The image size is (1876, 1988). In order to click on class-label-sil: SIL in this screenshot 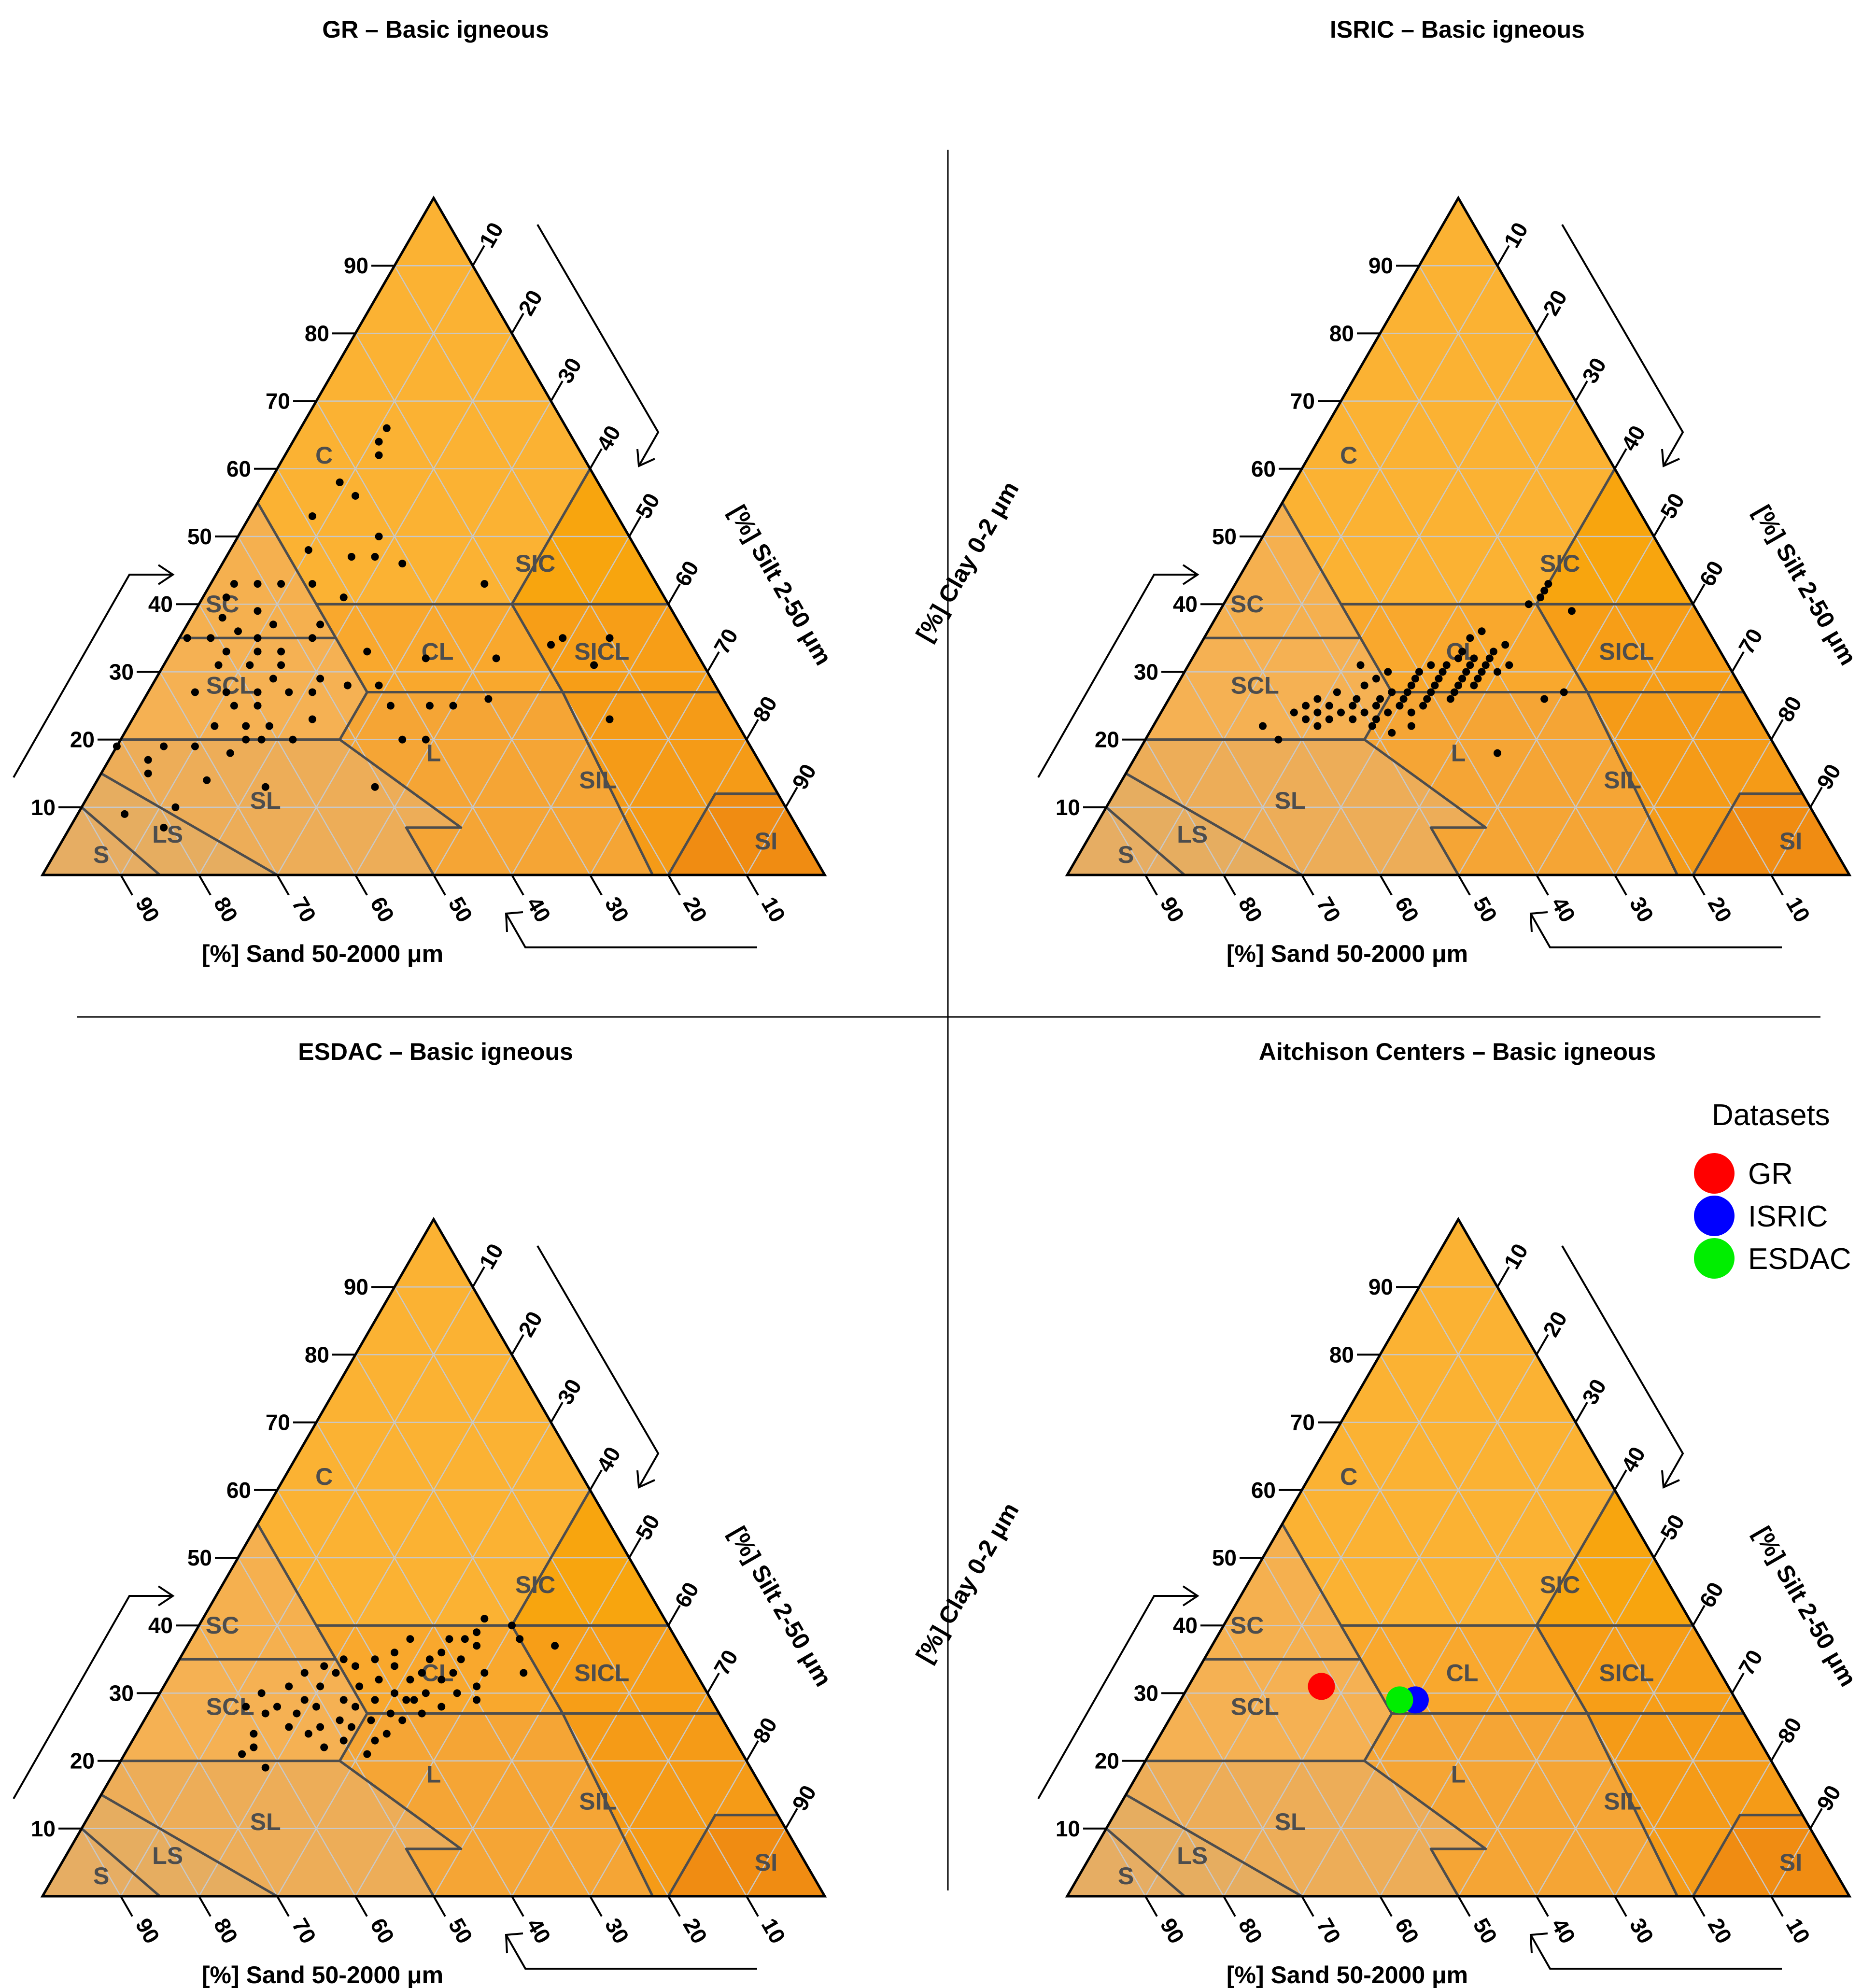, I will do `click(598, 1802)`.